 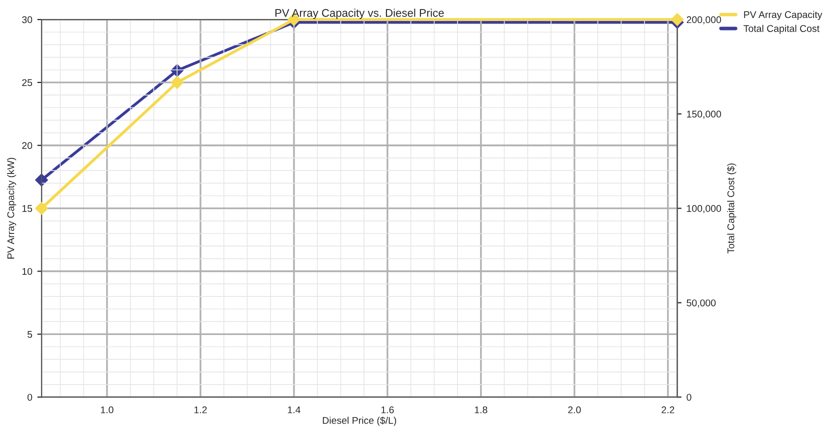 What do you see at coordinates (107, 410) in the screenshot?
I see `x-tick-label: 1.0` at bounding box center [107, 410].